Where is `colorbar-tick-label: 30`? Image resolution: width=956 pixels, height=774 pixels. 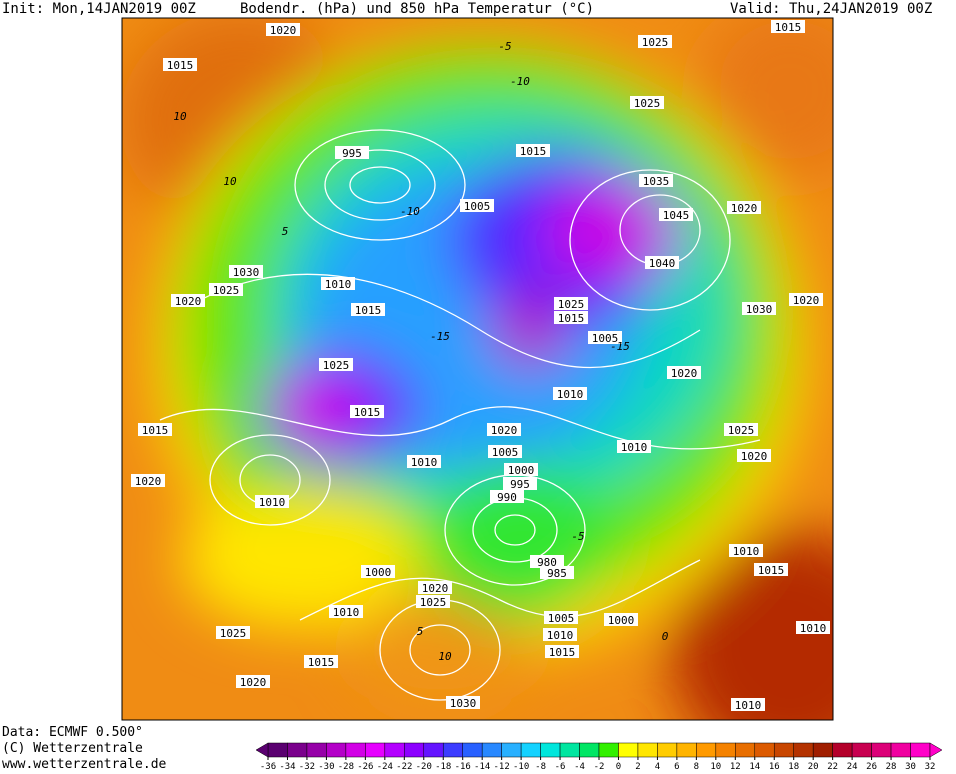 colorbar-tick-label: 30 is located at coordinates (910, 766).